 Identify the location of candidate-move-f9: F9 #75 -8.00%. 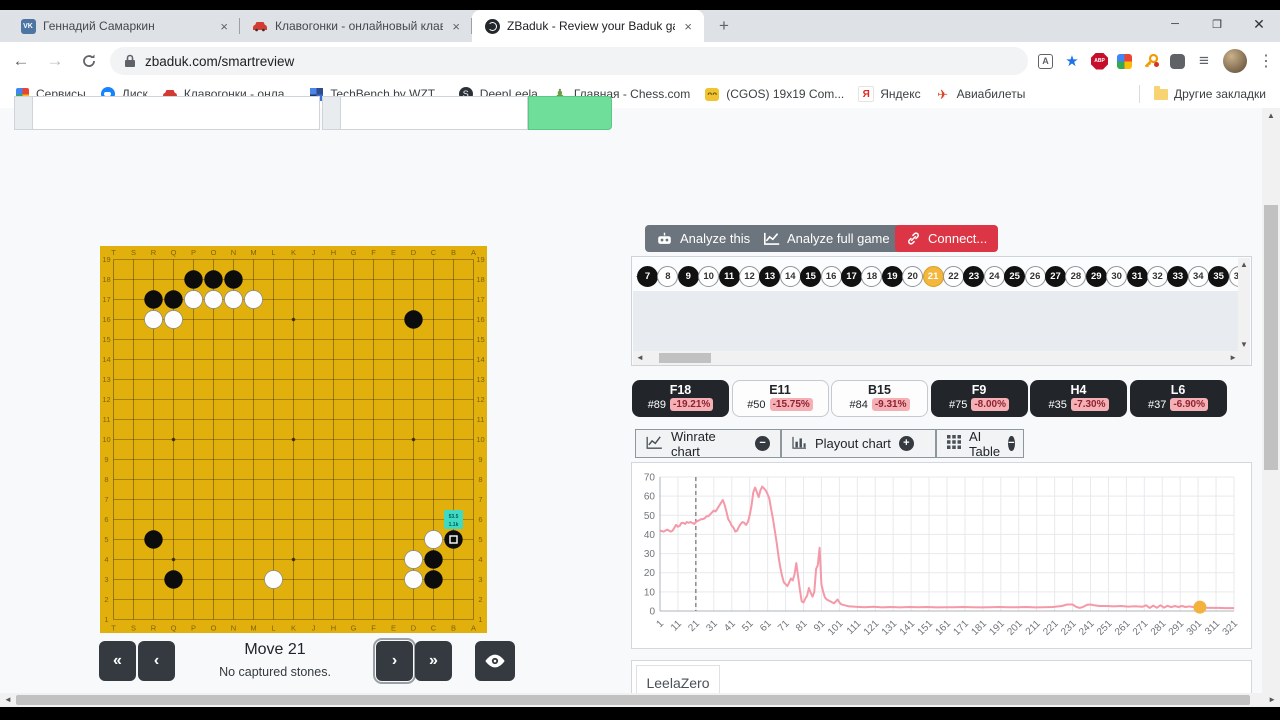
(979, 398).